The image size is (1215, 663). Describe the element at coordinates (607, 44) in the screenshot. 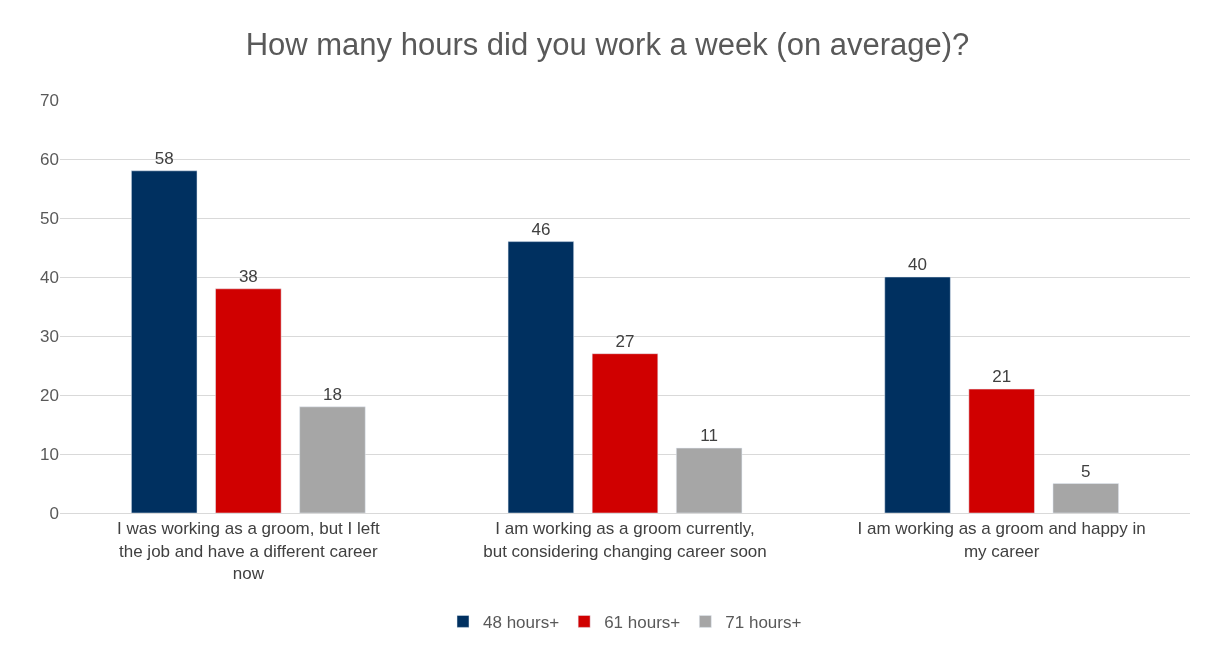

I see `chart-title: How many hours did you work a week (on average)?` at that location.